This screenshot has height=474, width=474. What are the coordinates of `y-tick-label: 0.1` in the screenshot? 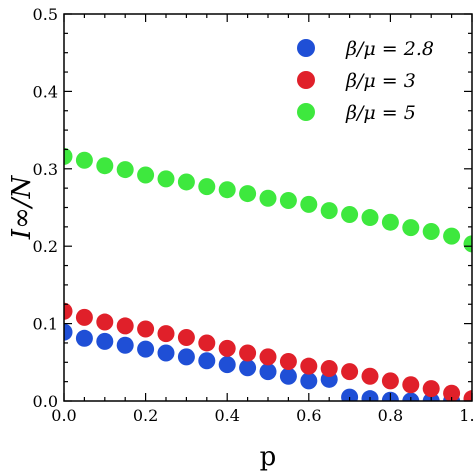 It's located at (45, 324).